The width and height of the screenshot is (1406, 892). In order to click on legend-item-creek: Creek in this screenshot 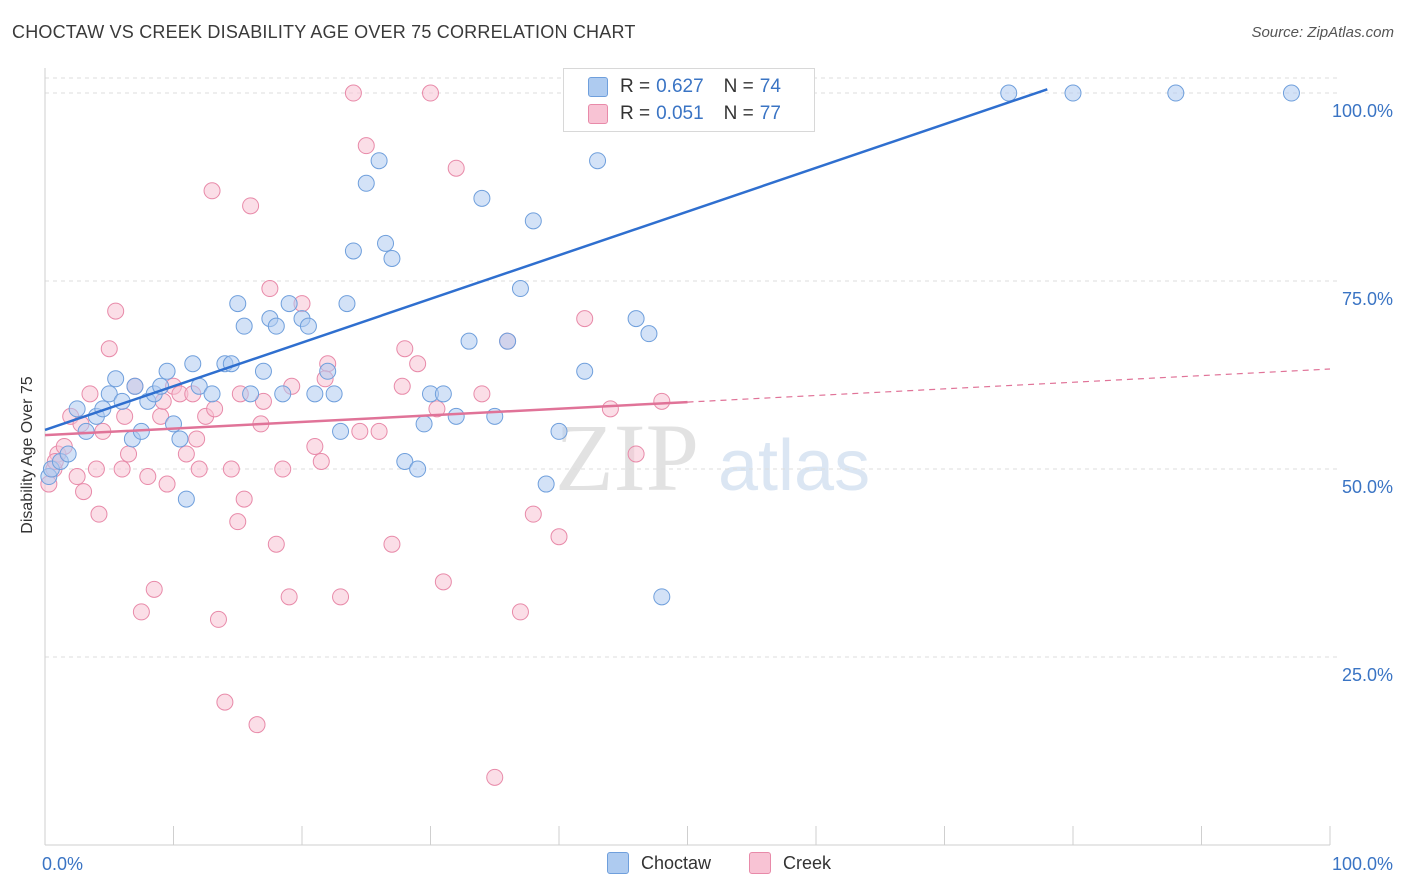, I will do `click(790, 863)`.